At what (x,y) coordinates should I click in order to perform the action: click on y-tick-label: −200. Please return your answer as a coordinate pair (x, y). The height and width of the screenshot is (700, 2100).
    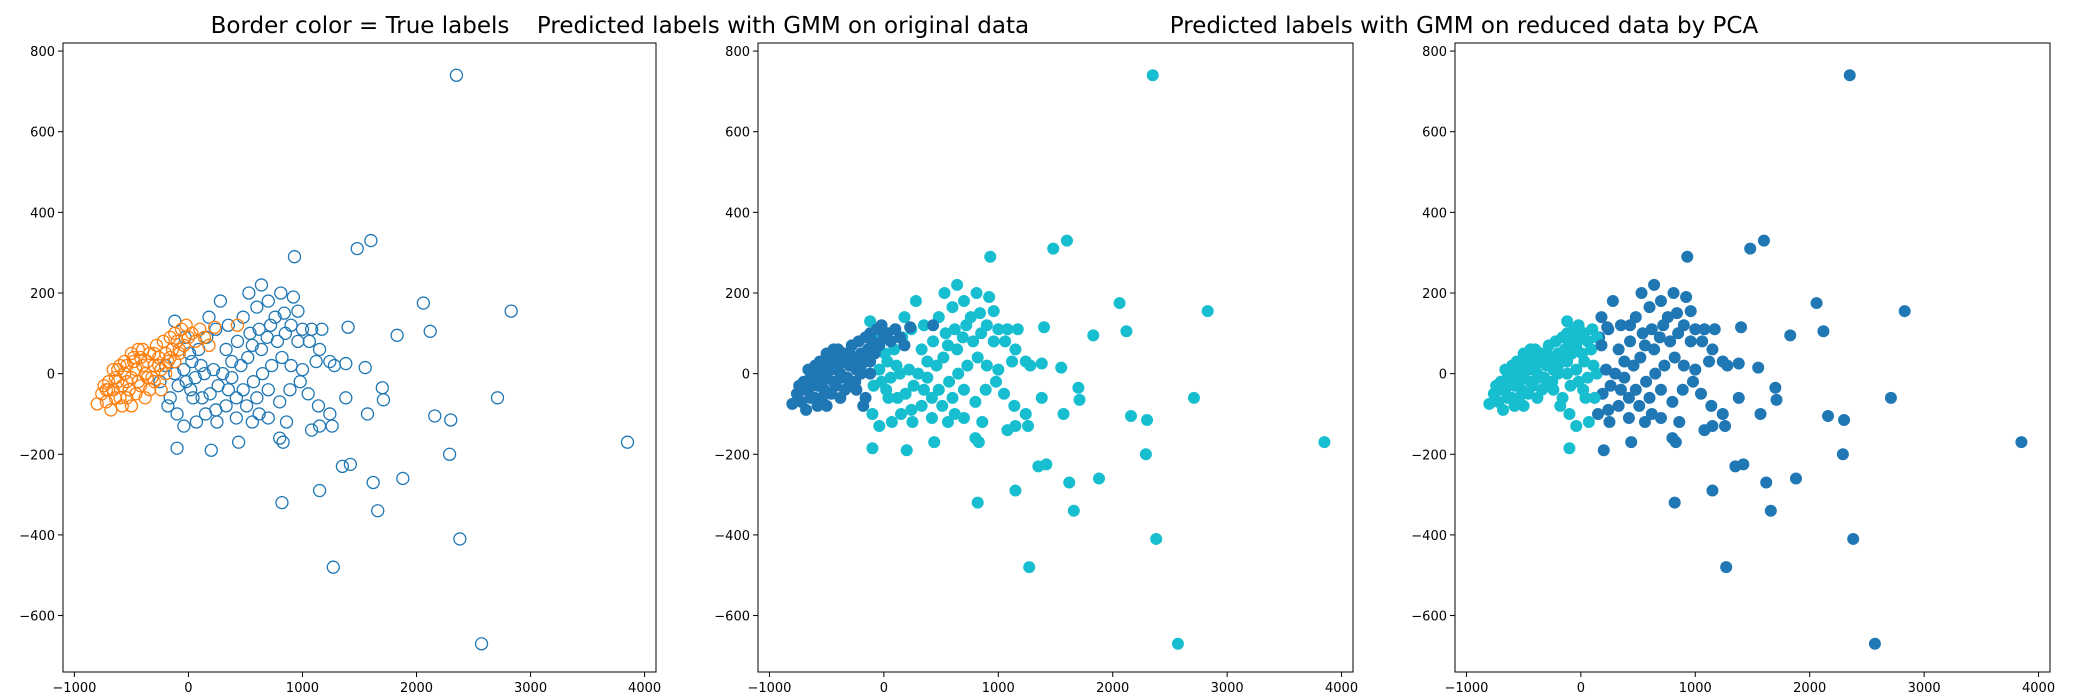
    Looking at the image, I should click on (1429, 455).